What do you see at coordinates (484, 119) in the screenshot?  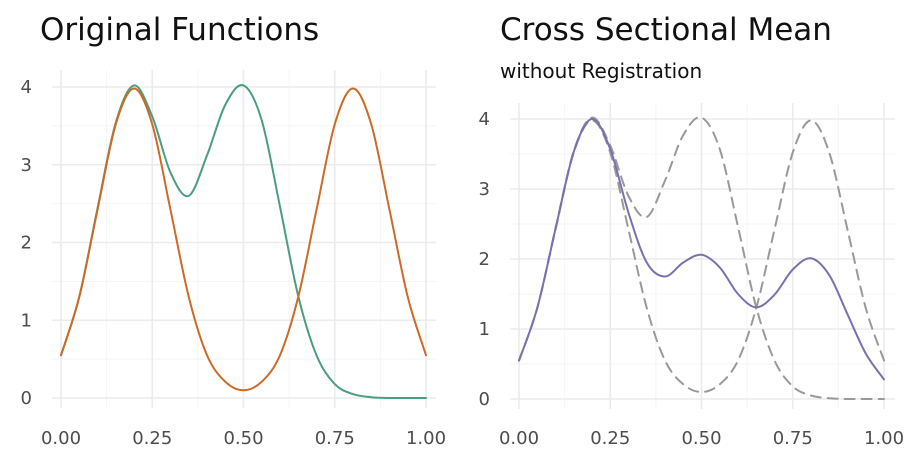 I see `right-y-tick-label: 4` at bounding box center [484, 119].